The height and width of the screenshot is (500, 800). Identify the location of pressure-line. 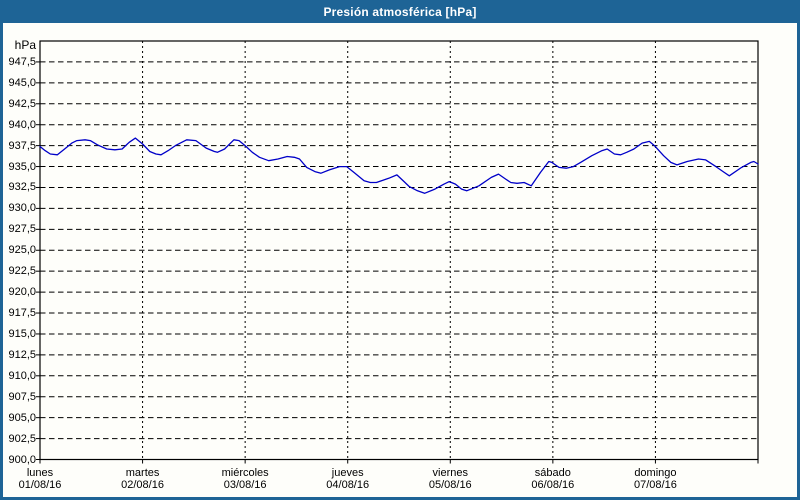
(399, 165).